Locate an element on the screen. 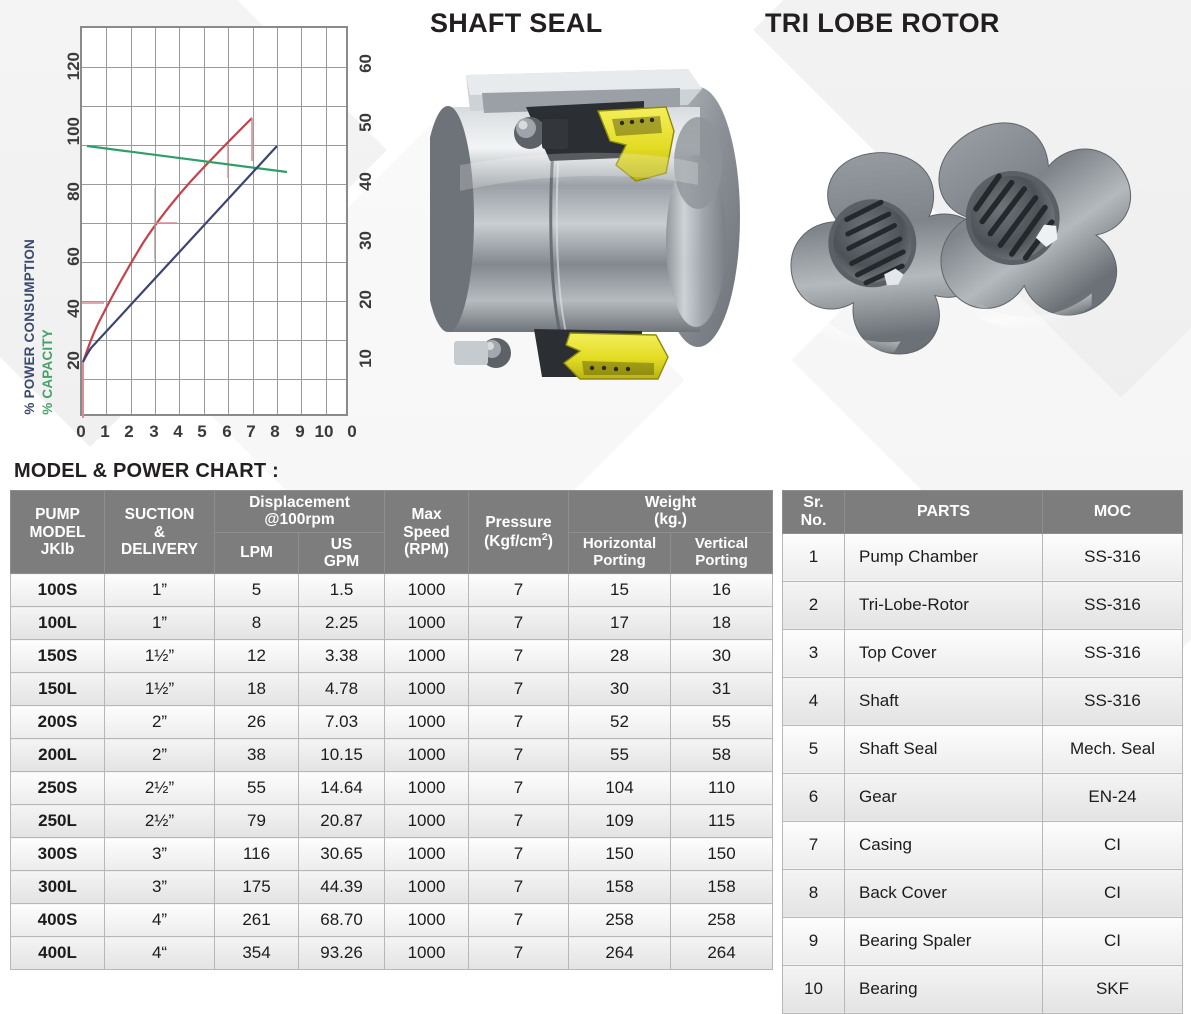 This screenshot has width=1191, height=1014. cell-lpm: 55 is located at coordinates (256, 788).